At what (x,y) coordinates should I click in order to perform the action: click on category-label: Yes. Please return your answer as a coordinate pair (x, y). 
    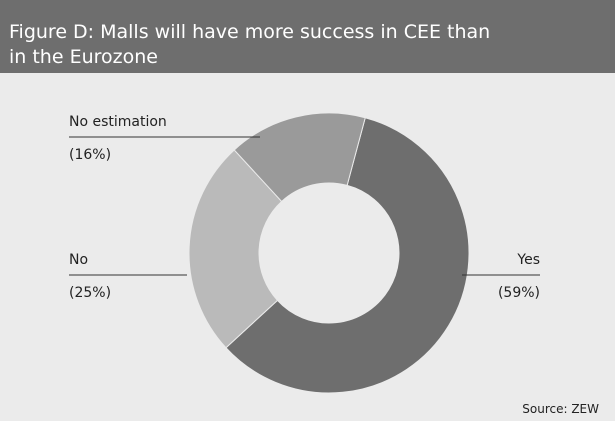
    Looking at the image, I should click on (528, 260).